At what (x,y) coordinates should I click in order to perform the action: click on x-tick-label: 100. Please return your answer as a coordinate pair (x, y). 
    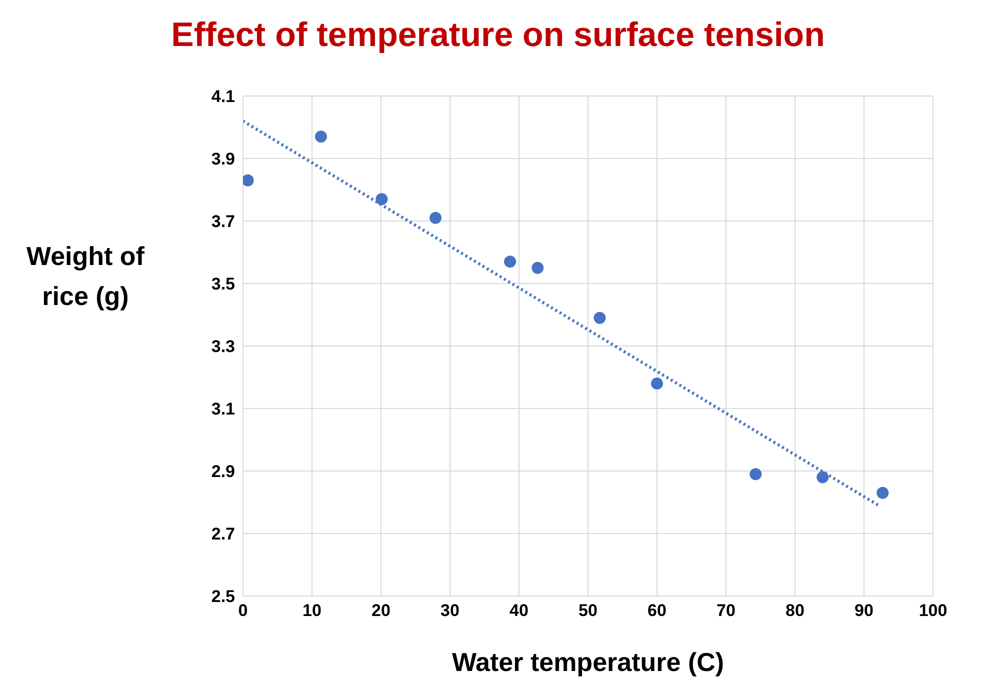
    Looking at the image, I should click on (933, 610).